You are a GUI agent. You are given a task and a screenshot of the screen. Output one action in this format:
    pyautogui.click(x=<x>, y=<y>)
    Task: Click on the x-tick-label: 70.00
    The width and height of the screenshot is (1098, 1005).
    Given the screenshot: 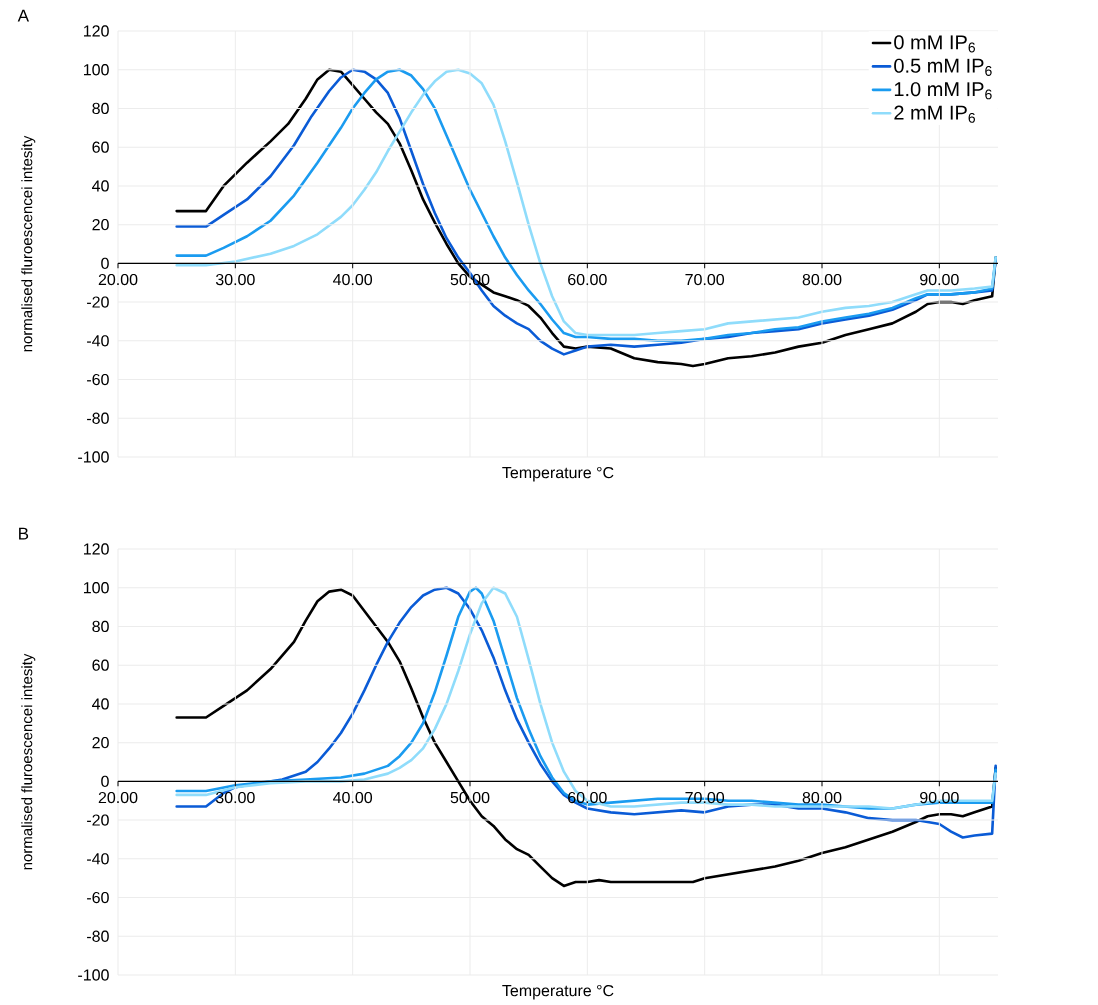 What is the action you would take?
    pyautogui.click(x=705, y=279)
    